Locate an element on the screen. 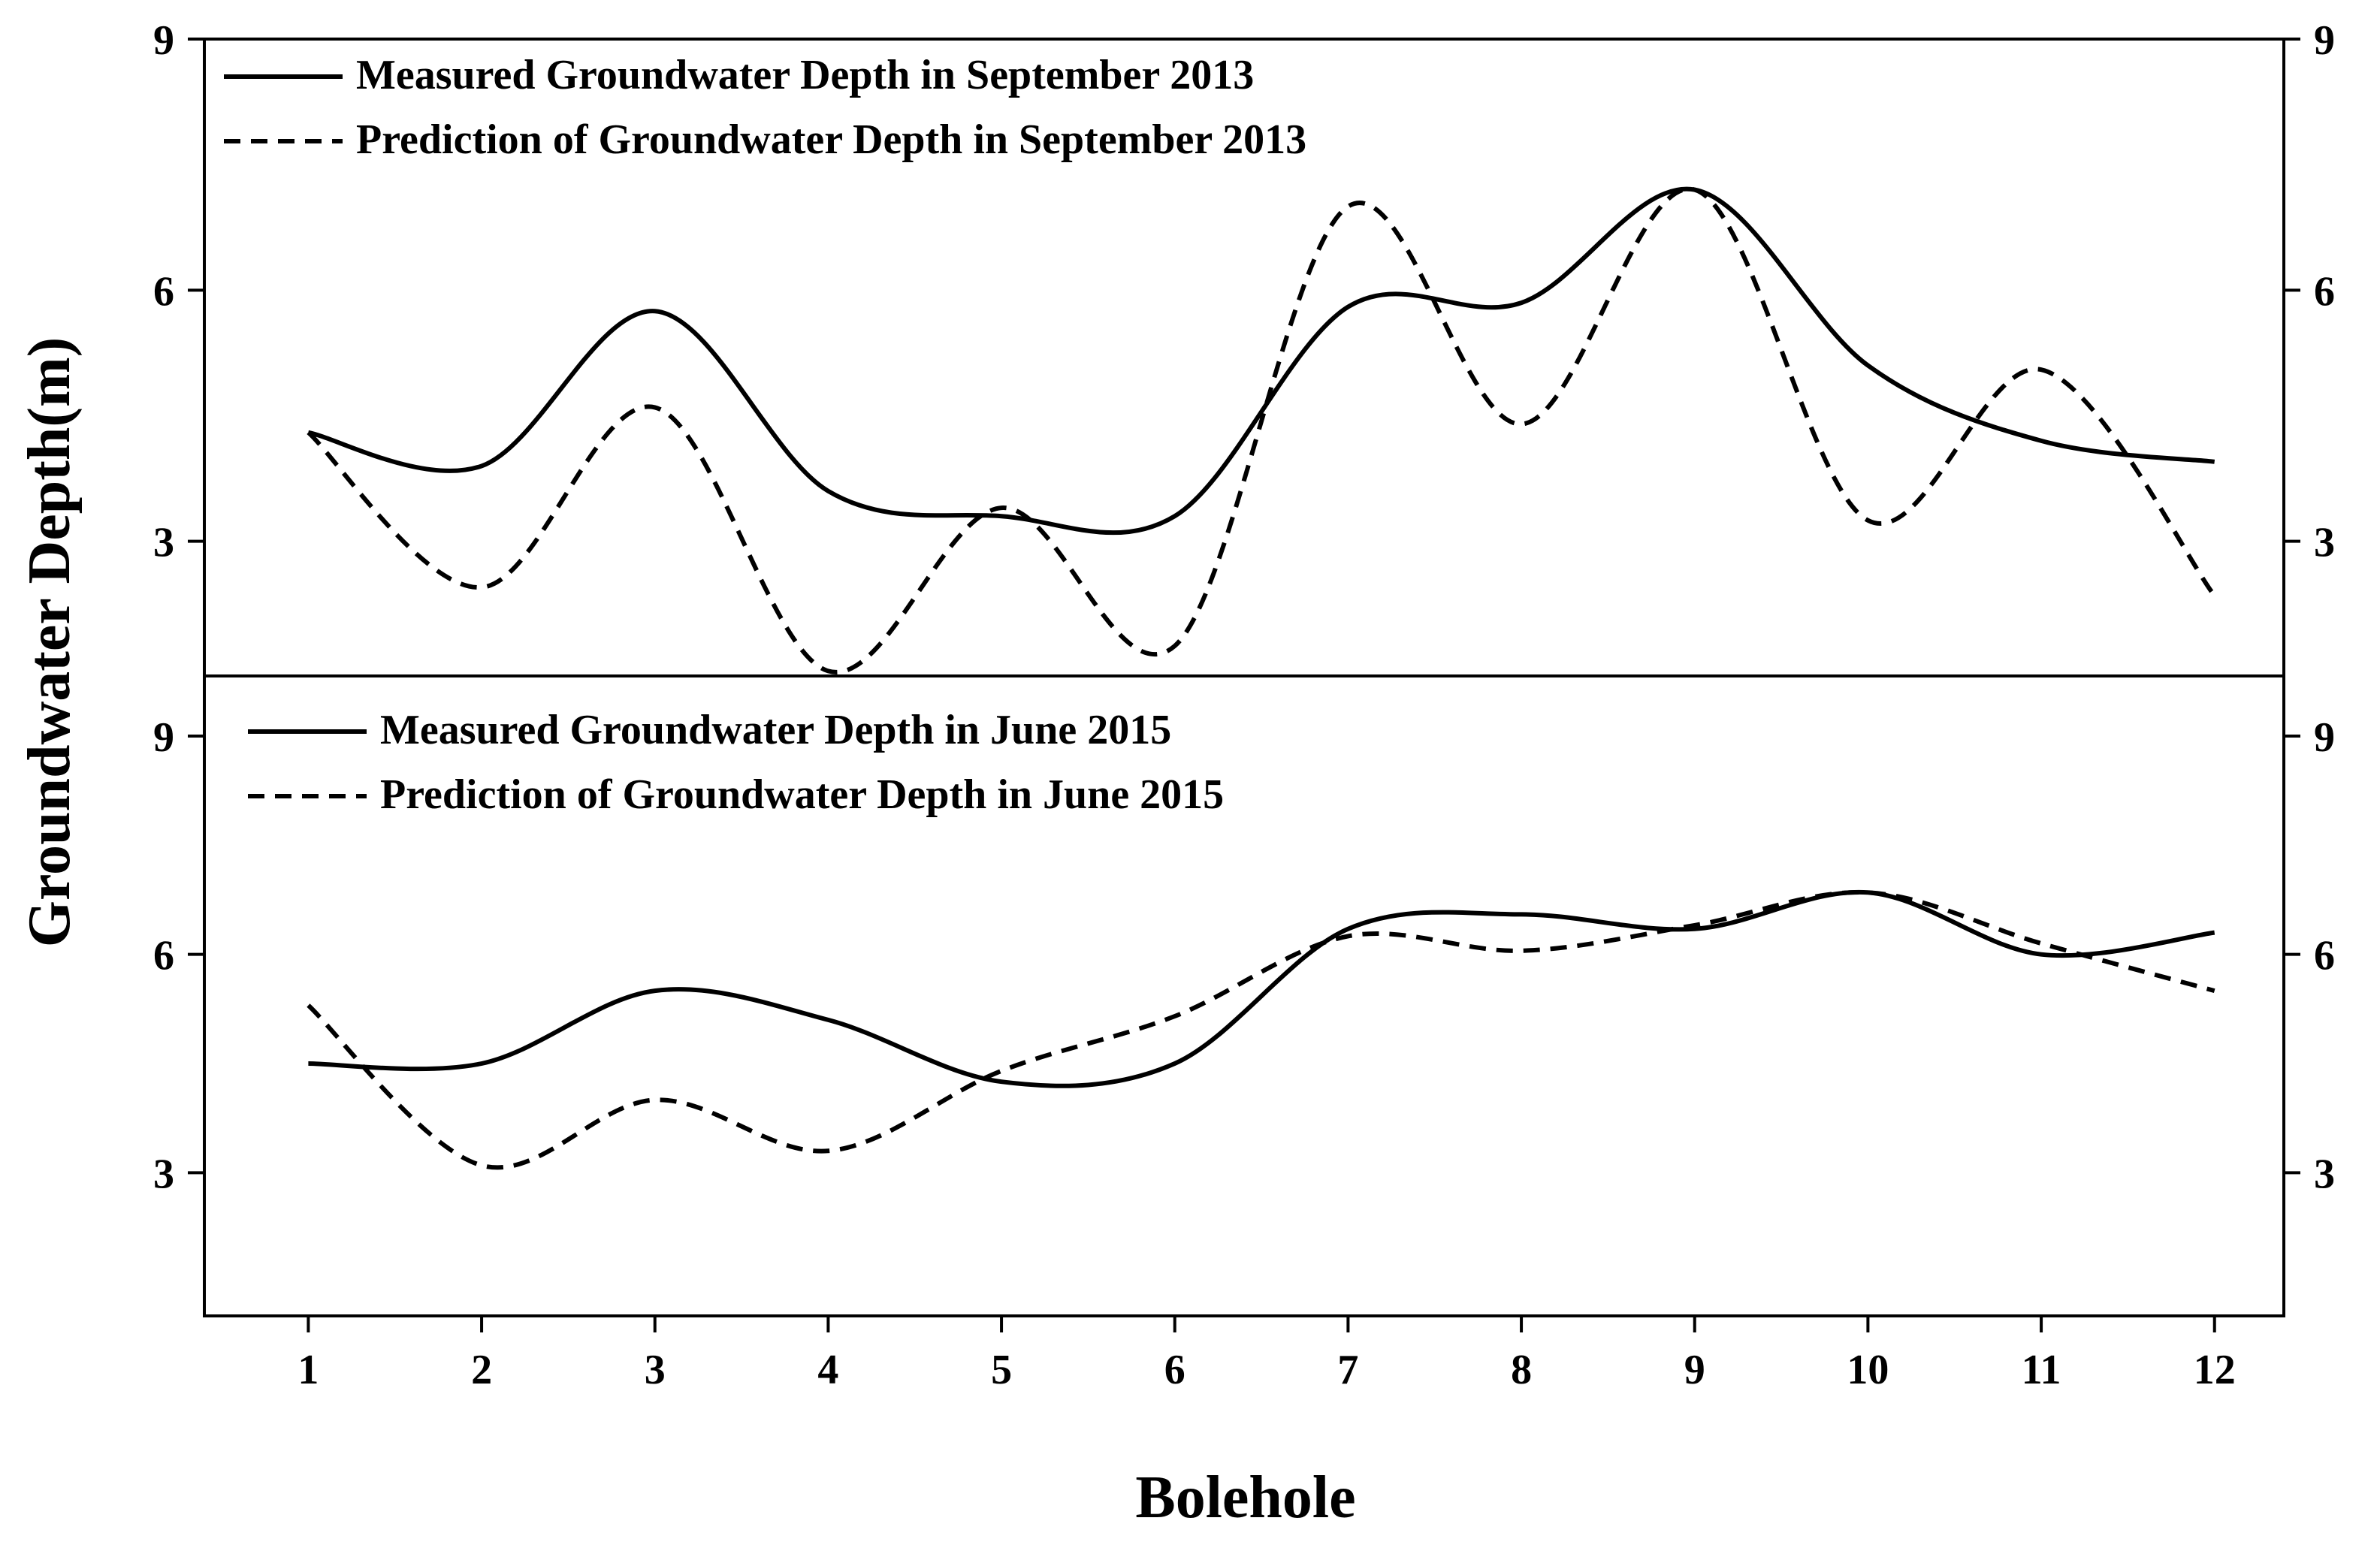  x-tick-label: 3 is located at coordinates (655, 1370).